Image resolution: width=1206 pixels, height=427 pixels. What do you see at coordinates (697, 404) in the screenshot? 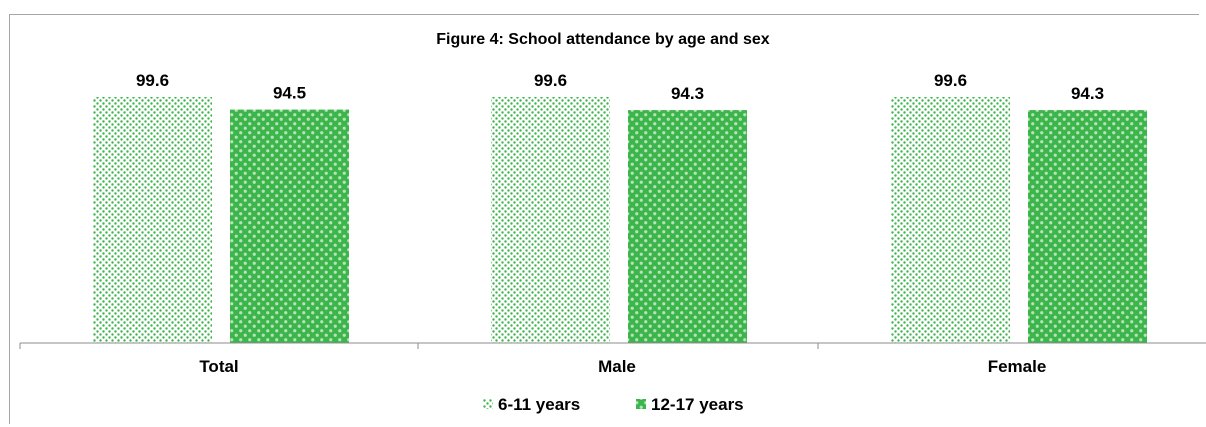
I see `legend-label-12-17: 12-17 years` at bounding box center [697, 404].